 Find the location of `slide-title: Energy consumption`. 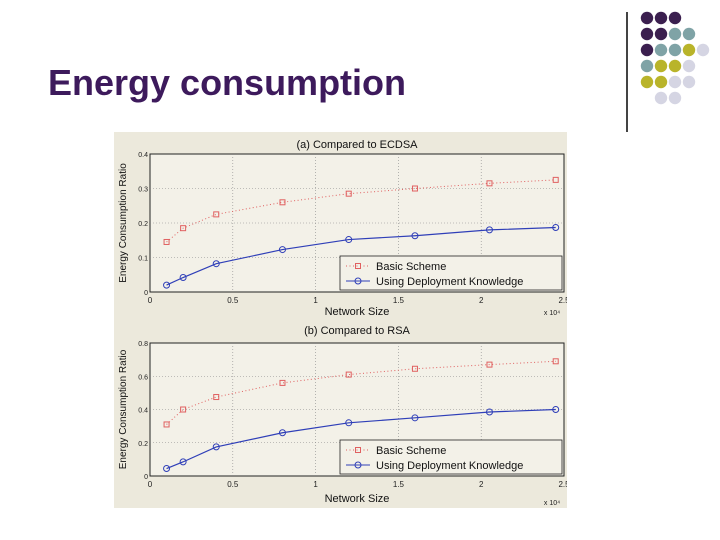

slide-title: Energy consumption is located at coordinates (227, 82).